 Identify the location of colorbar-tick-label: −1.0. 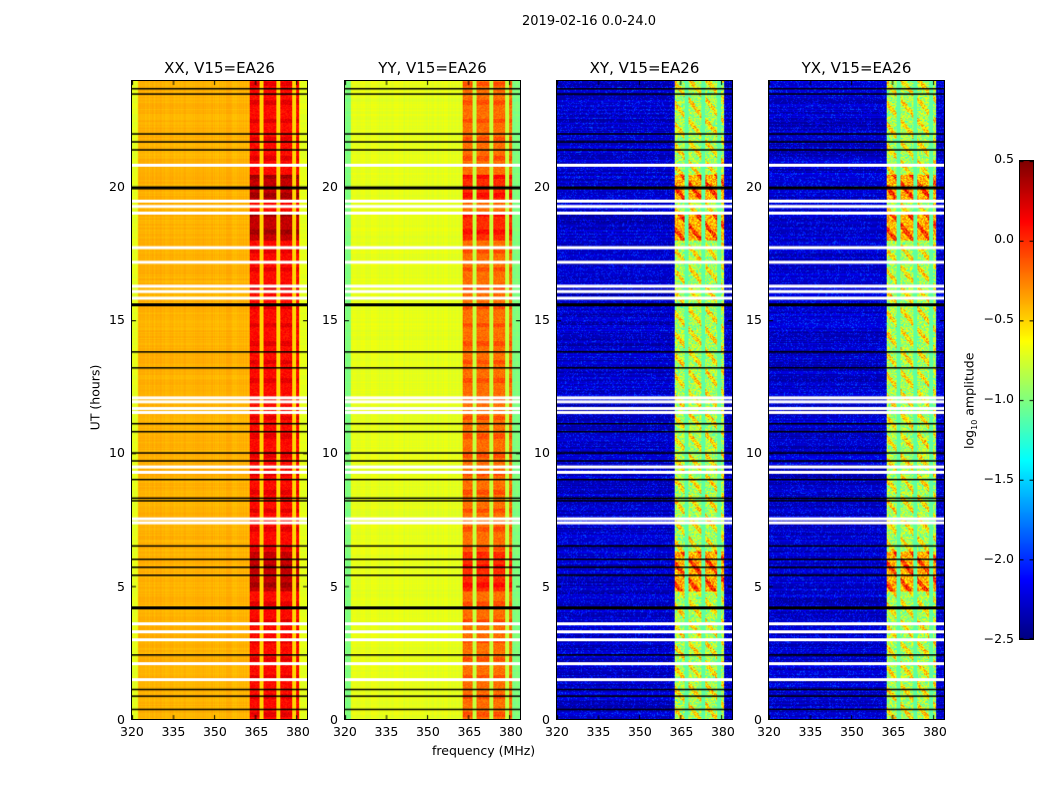
(998, 398).